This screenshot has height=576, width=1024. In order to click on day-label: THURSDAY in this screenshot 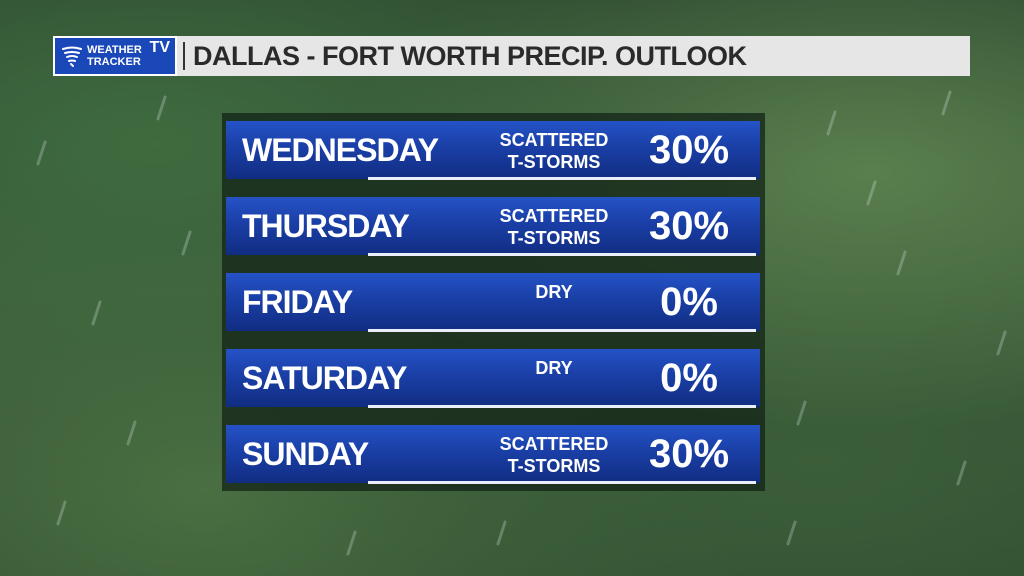, I will do `click(326, 225)`.